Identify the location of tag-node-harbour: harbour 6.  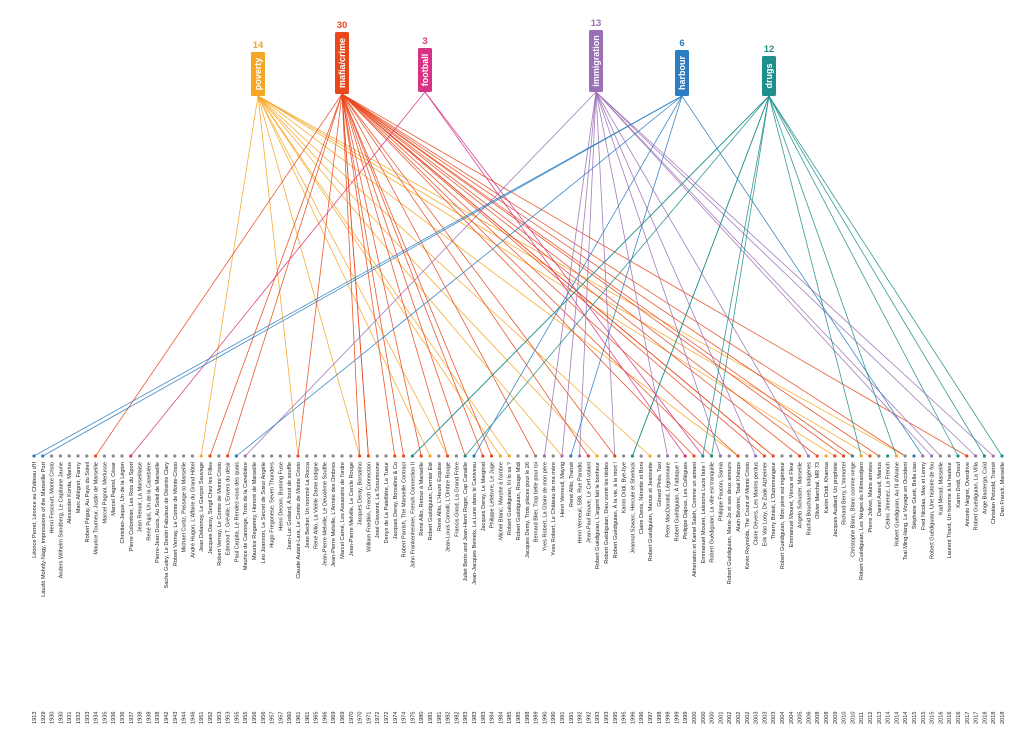
(682, 67).